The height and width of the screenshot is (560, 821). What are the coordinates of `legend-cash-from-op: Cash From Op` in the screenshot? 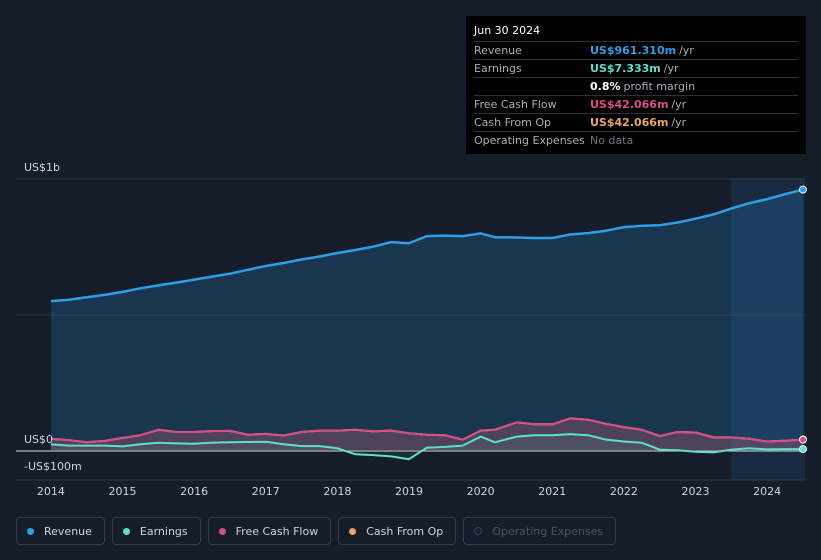 It's located at (397, 531).